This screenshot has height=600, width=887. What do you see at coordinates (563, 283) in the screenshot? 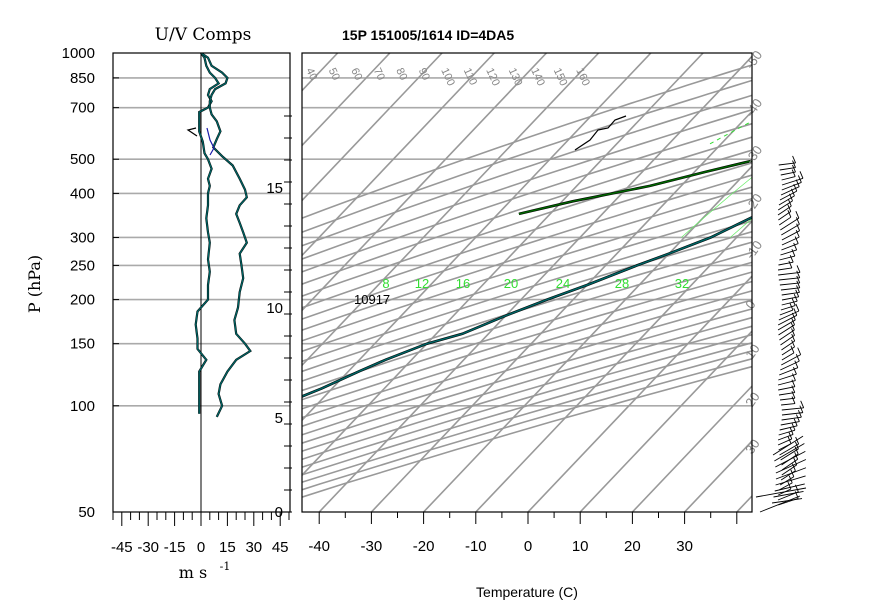
I see `mixing-ratio-label: 24` at bounding box center [563, 283].